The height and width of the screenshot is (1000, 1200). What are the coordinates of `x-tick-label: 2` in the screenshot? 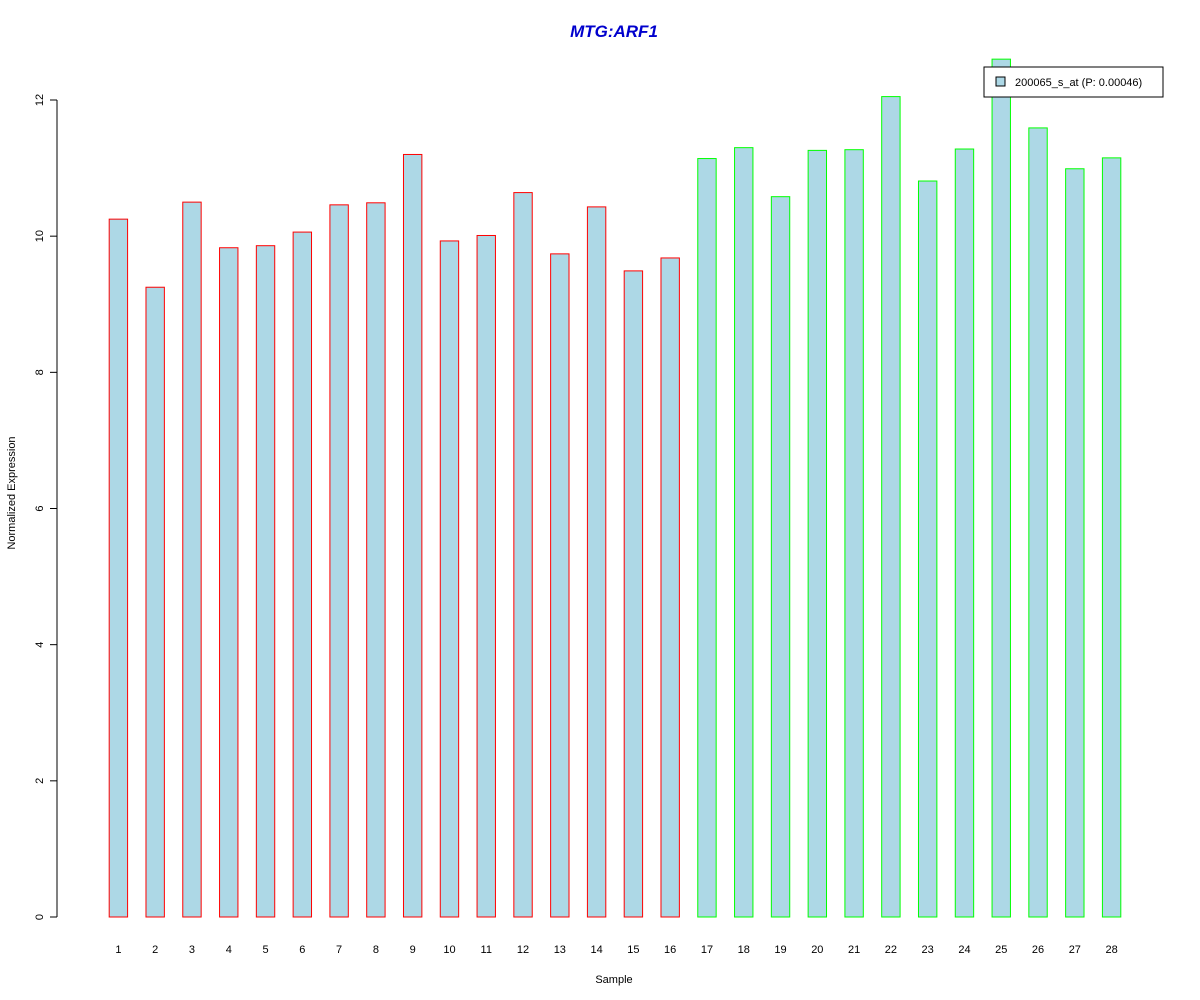 It's located at (155, 950).